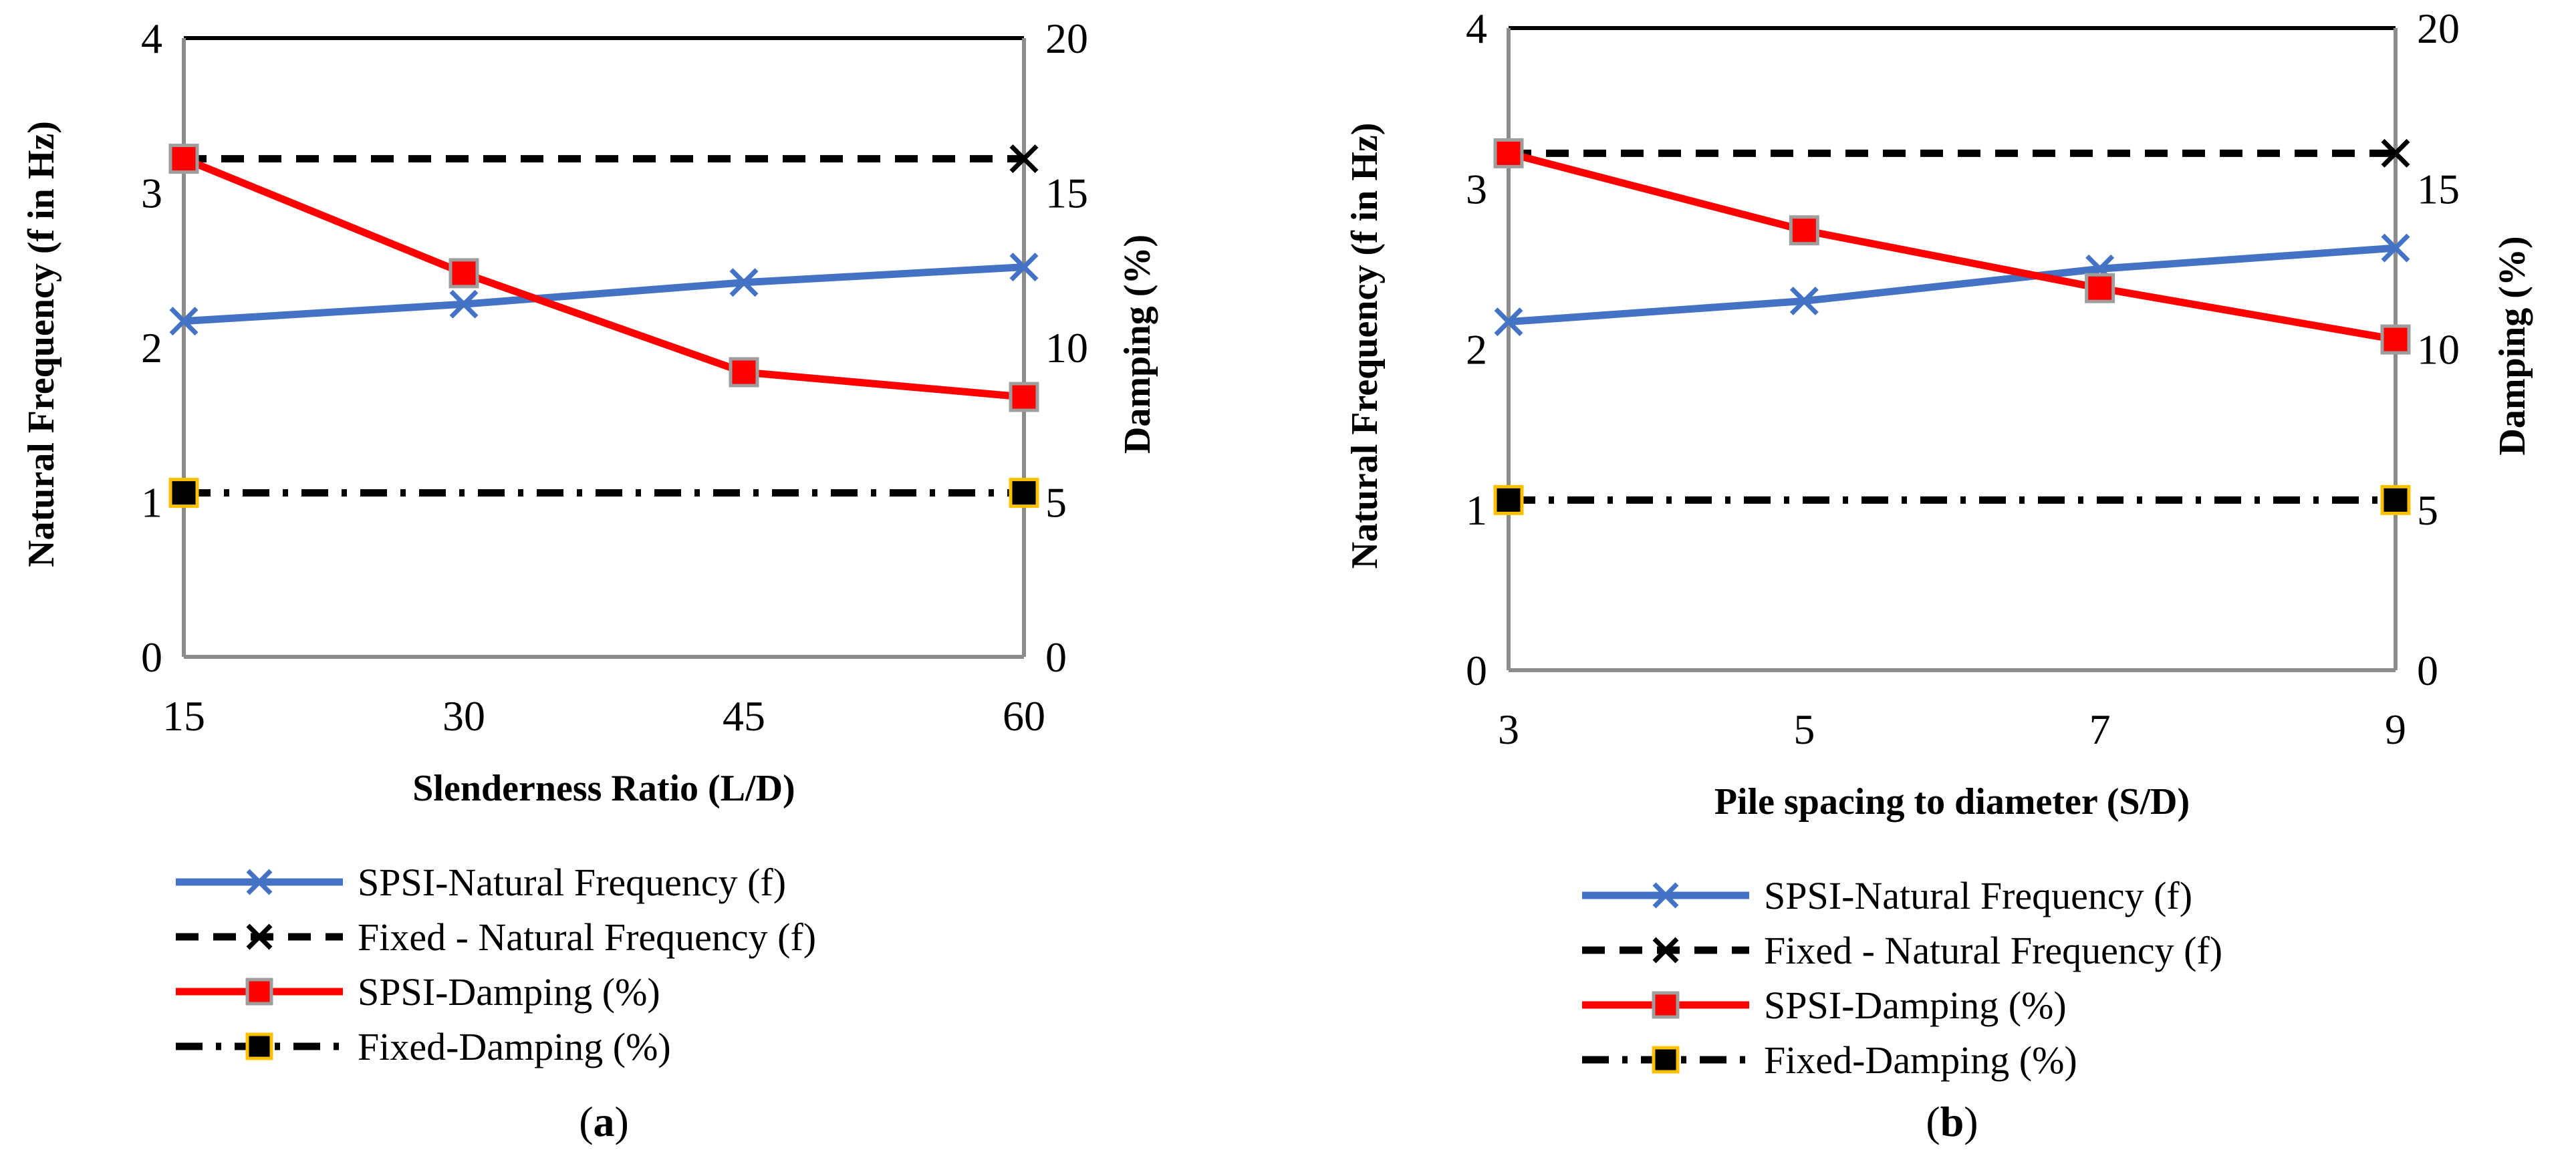 The width and height of the screenshot is (2576, 1164). I want to click on x-tick-label: 15, so click(183, 716).